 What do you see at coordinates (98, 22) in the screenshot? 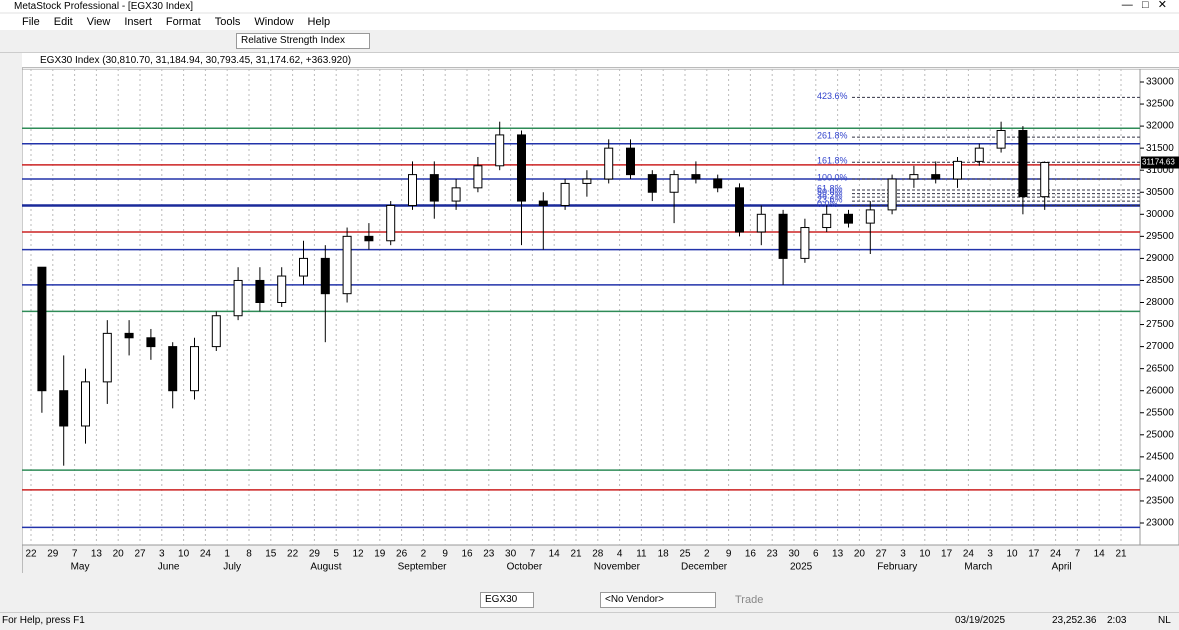
I see `menu-item: View` at bounding box center [98, 22].